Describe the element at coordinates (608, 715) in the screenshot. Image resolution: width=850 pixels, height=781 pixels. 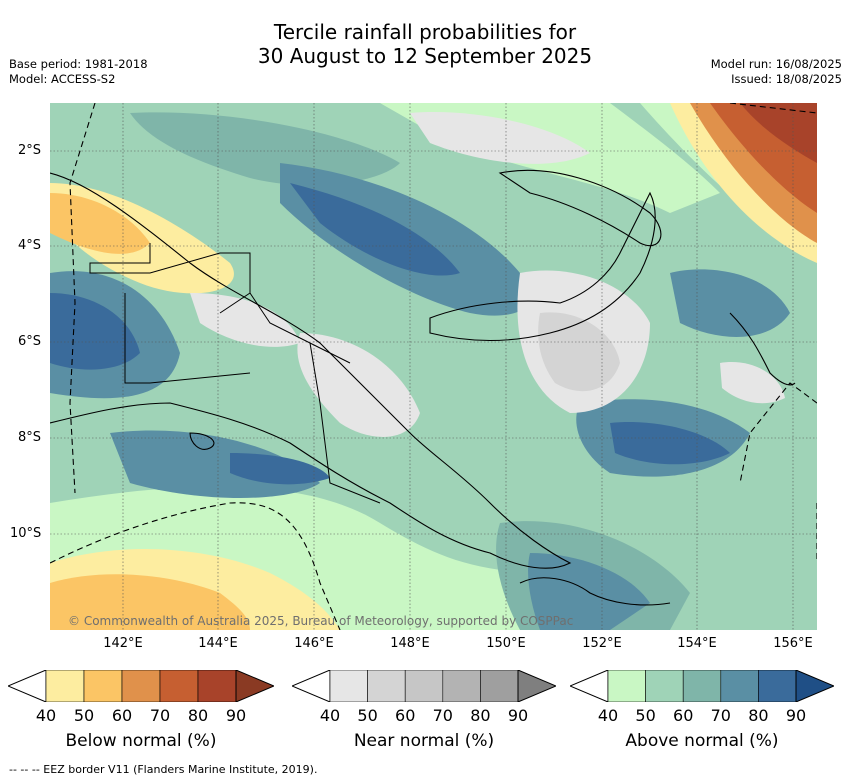
I see `above-tick-40: 40` at that location.